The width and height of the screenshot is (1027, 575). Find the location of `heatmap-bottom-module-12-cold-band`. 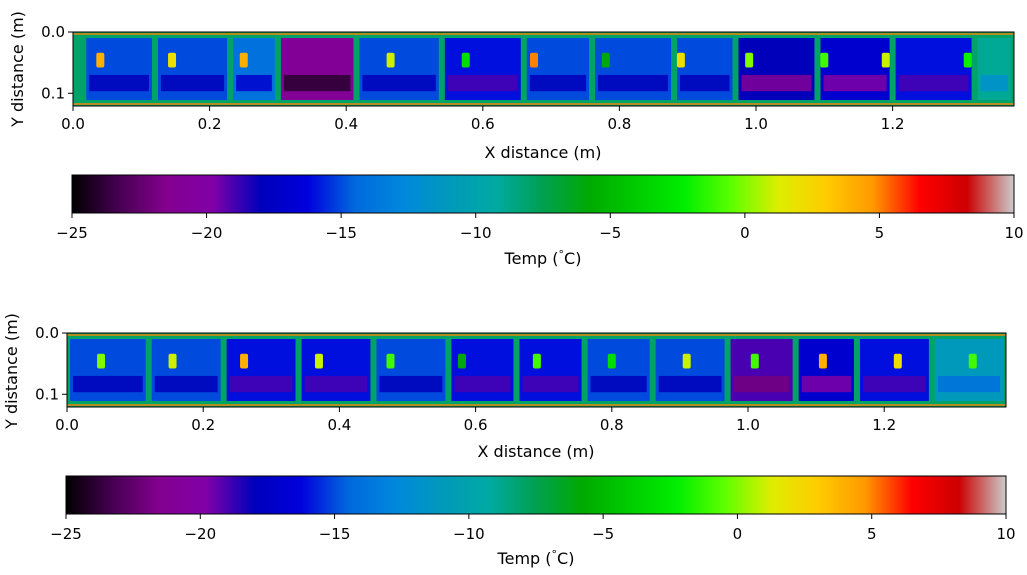

heatmap-bottom-module-12-cold-band is located at coordinates (894, 384).